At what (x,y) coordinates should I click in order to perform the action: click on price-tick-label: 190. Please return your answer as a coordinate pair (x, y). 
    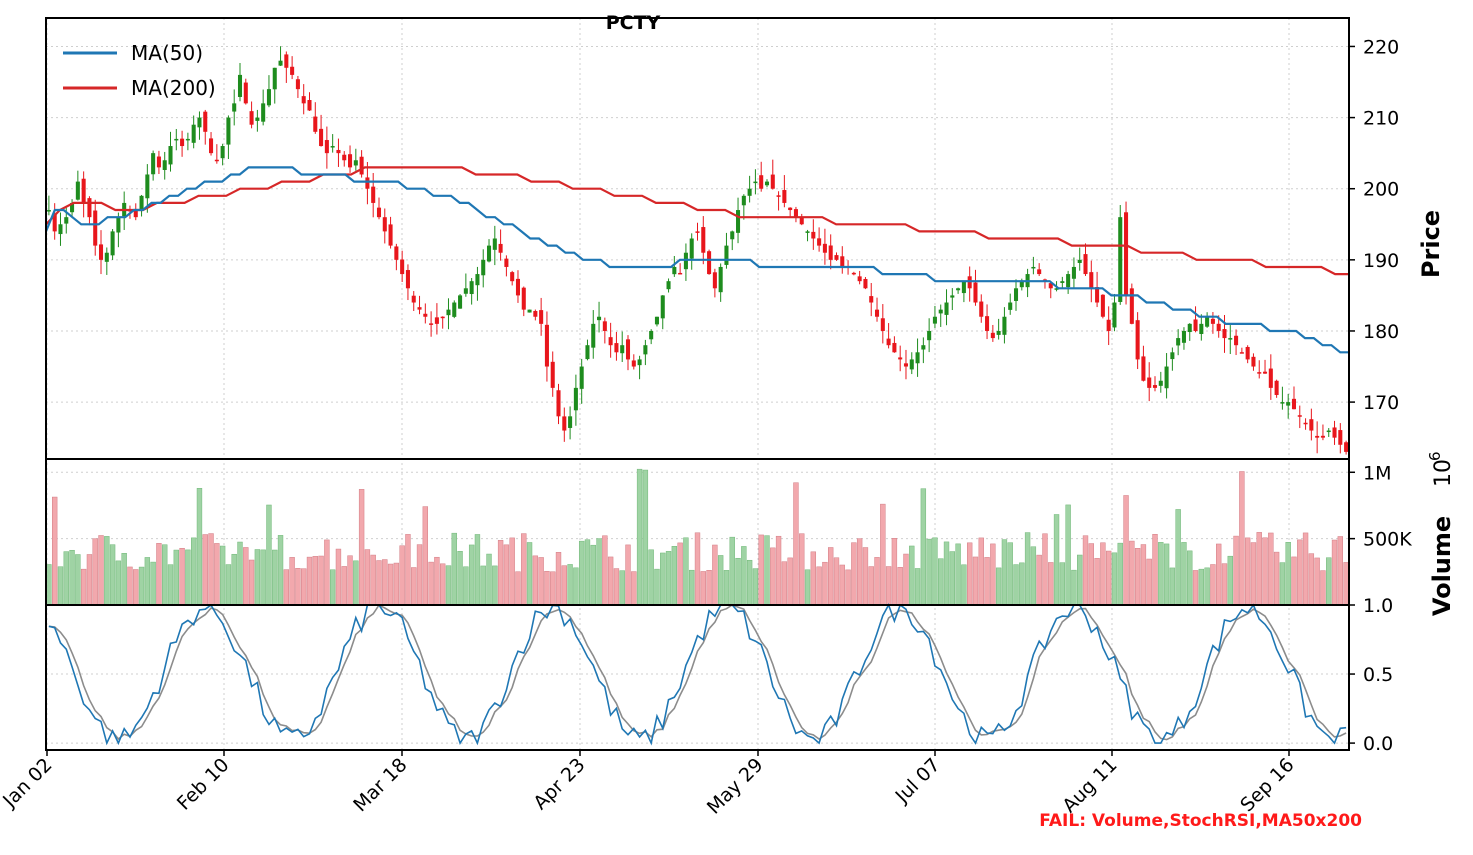
    Looking at the image, I should click on (1381, 261).